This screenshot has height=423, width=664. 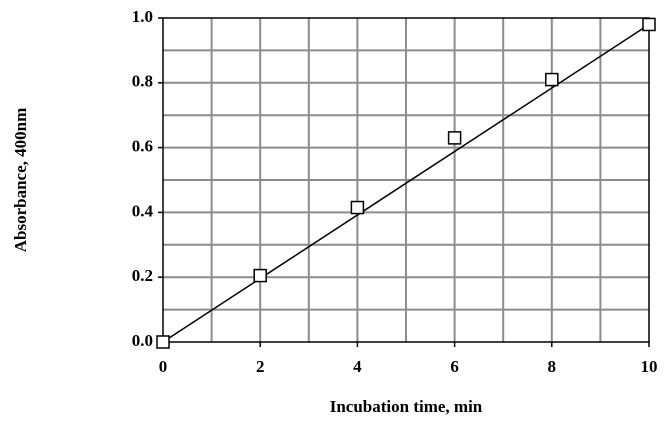 What do you see at coordinates (357, 366) in the screenshot?
I see `x-tick-label: 4` at bounding box center [357, 366].